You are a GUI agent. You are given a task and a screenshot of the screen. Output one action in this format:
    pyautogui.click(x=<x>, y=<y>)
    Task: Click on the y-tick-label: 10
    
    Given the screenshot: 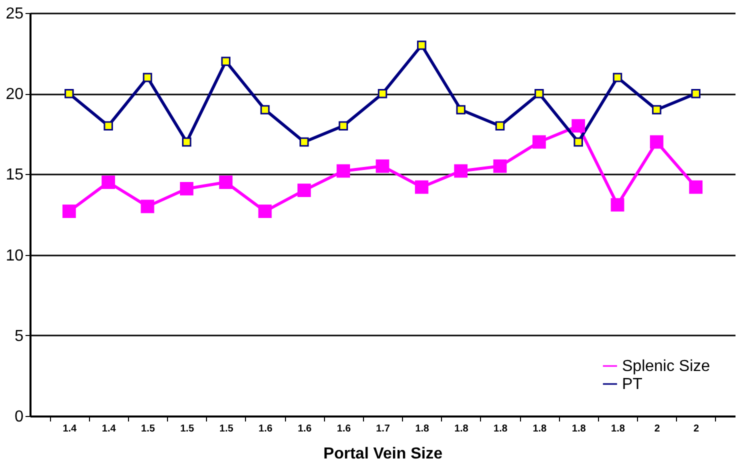 What is the action you would take?
    pyautogui.click(x=15, y=255)
    